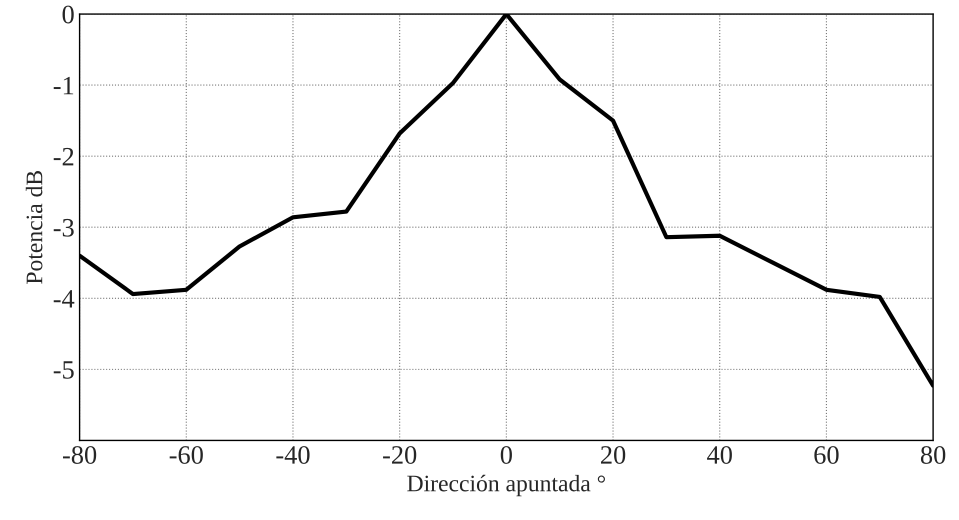 This screenshot has height=520, width=959. I want to click on y-tick-label: -4, so click(64, 299).